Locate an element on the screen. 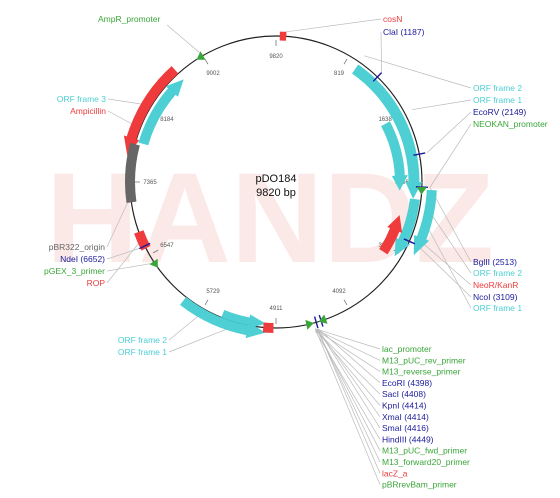 The height and width of the screenshot is (498, 560). feature-label: EcoRI (4398) is located at coordinates (407, 383).